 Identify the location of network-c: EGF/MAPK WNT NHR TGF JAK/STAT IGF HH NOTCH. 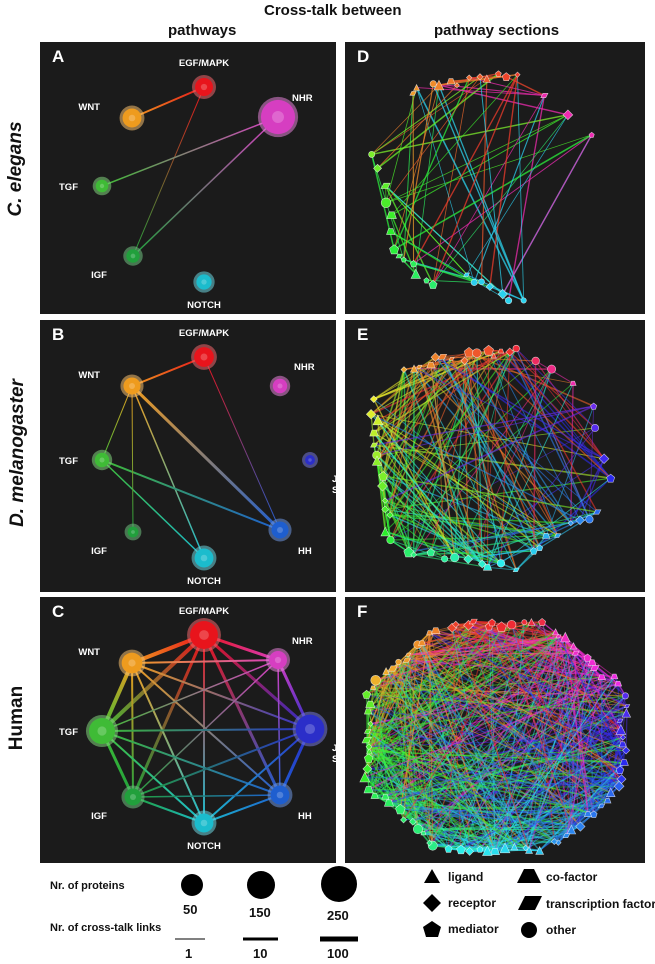
(197, 729).